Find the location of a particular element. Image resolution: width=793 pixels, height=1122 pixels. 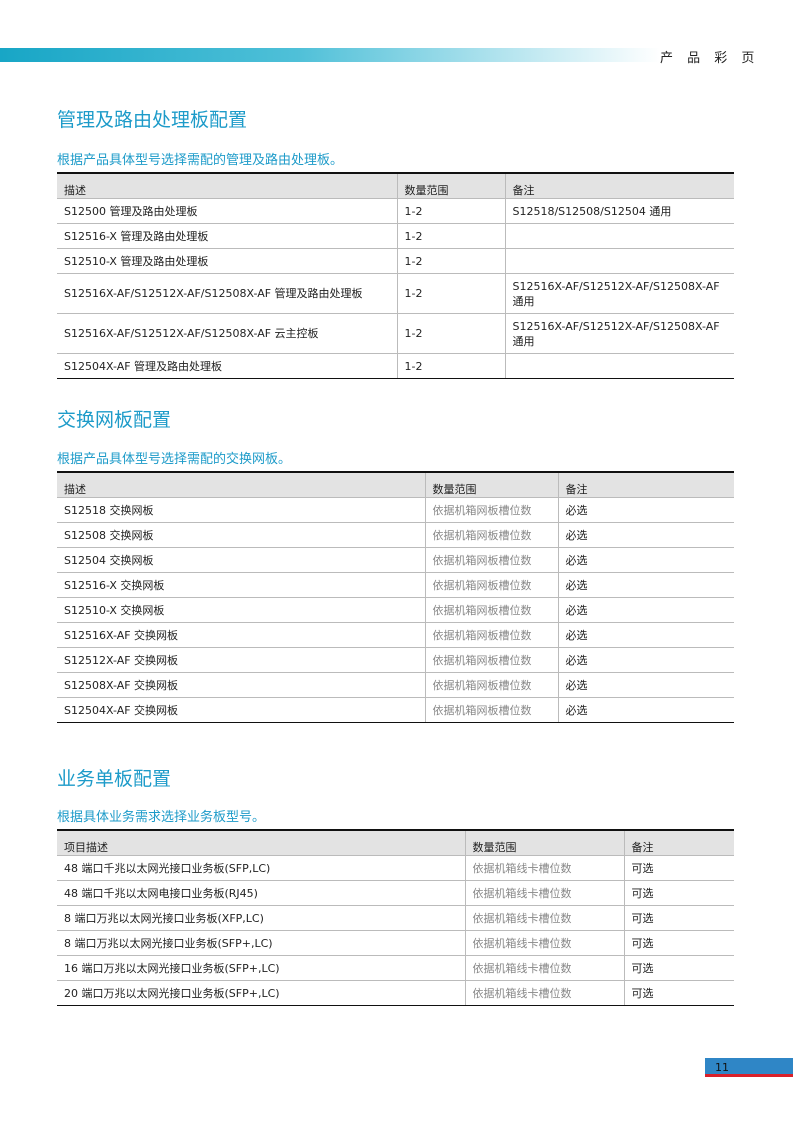

table-row: S12508 交换网板 依据机箱网板槽位数 必选 is located at coordinates (395, 535).